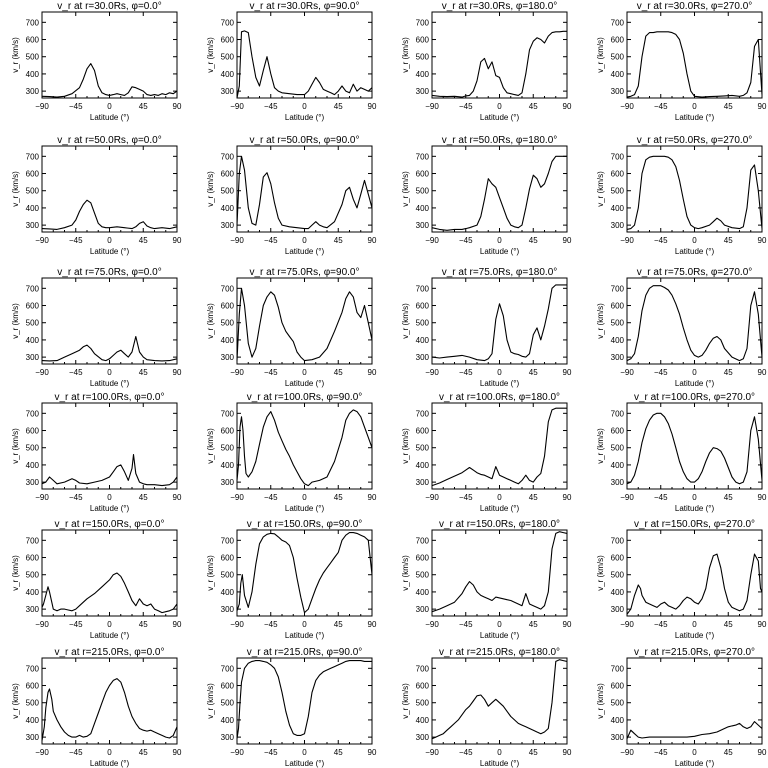  Describe the element at coordinates (305, 140) in the screenshot. I see `panel-title: v_r at r=50.0Rs, φ=90.0°` at that location.